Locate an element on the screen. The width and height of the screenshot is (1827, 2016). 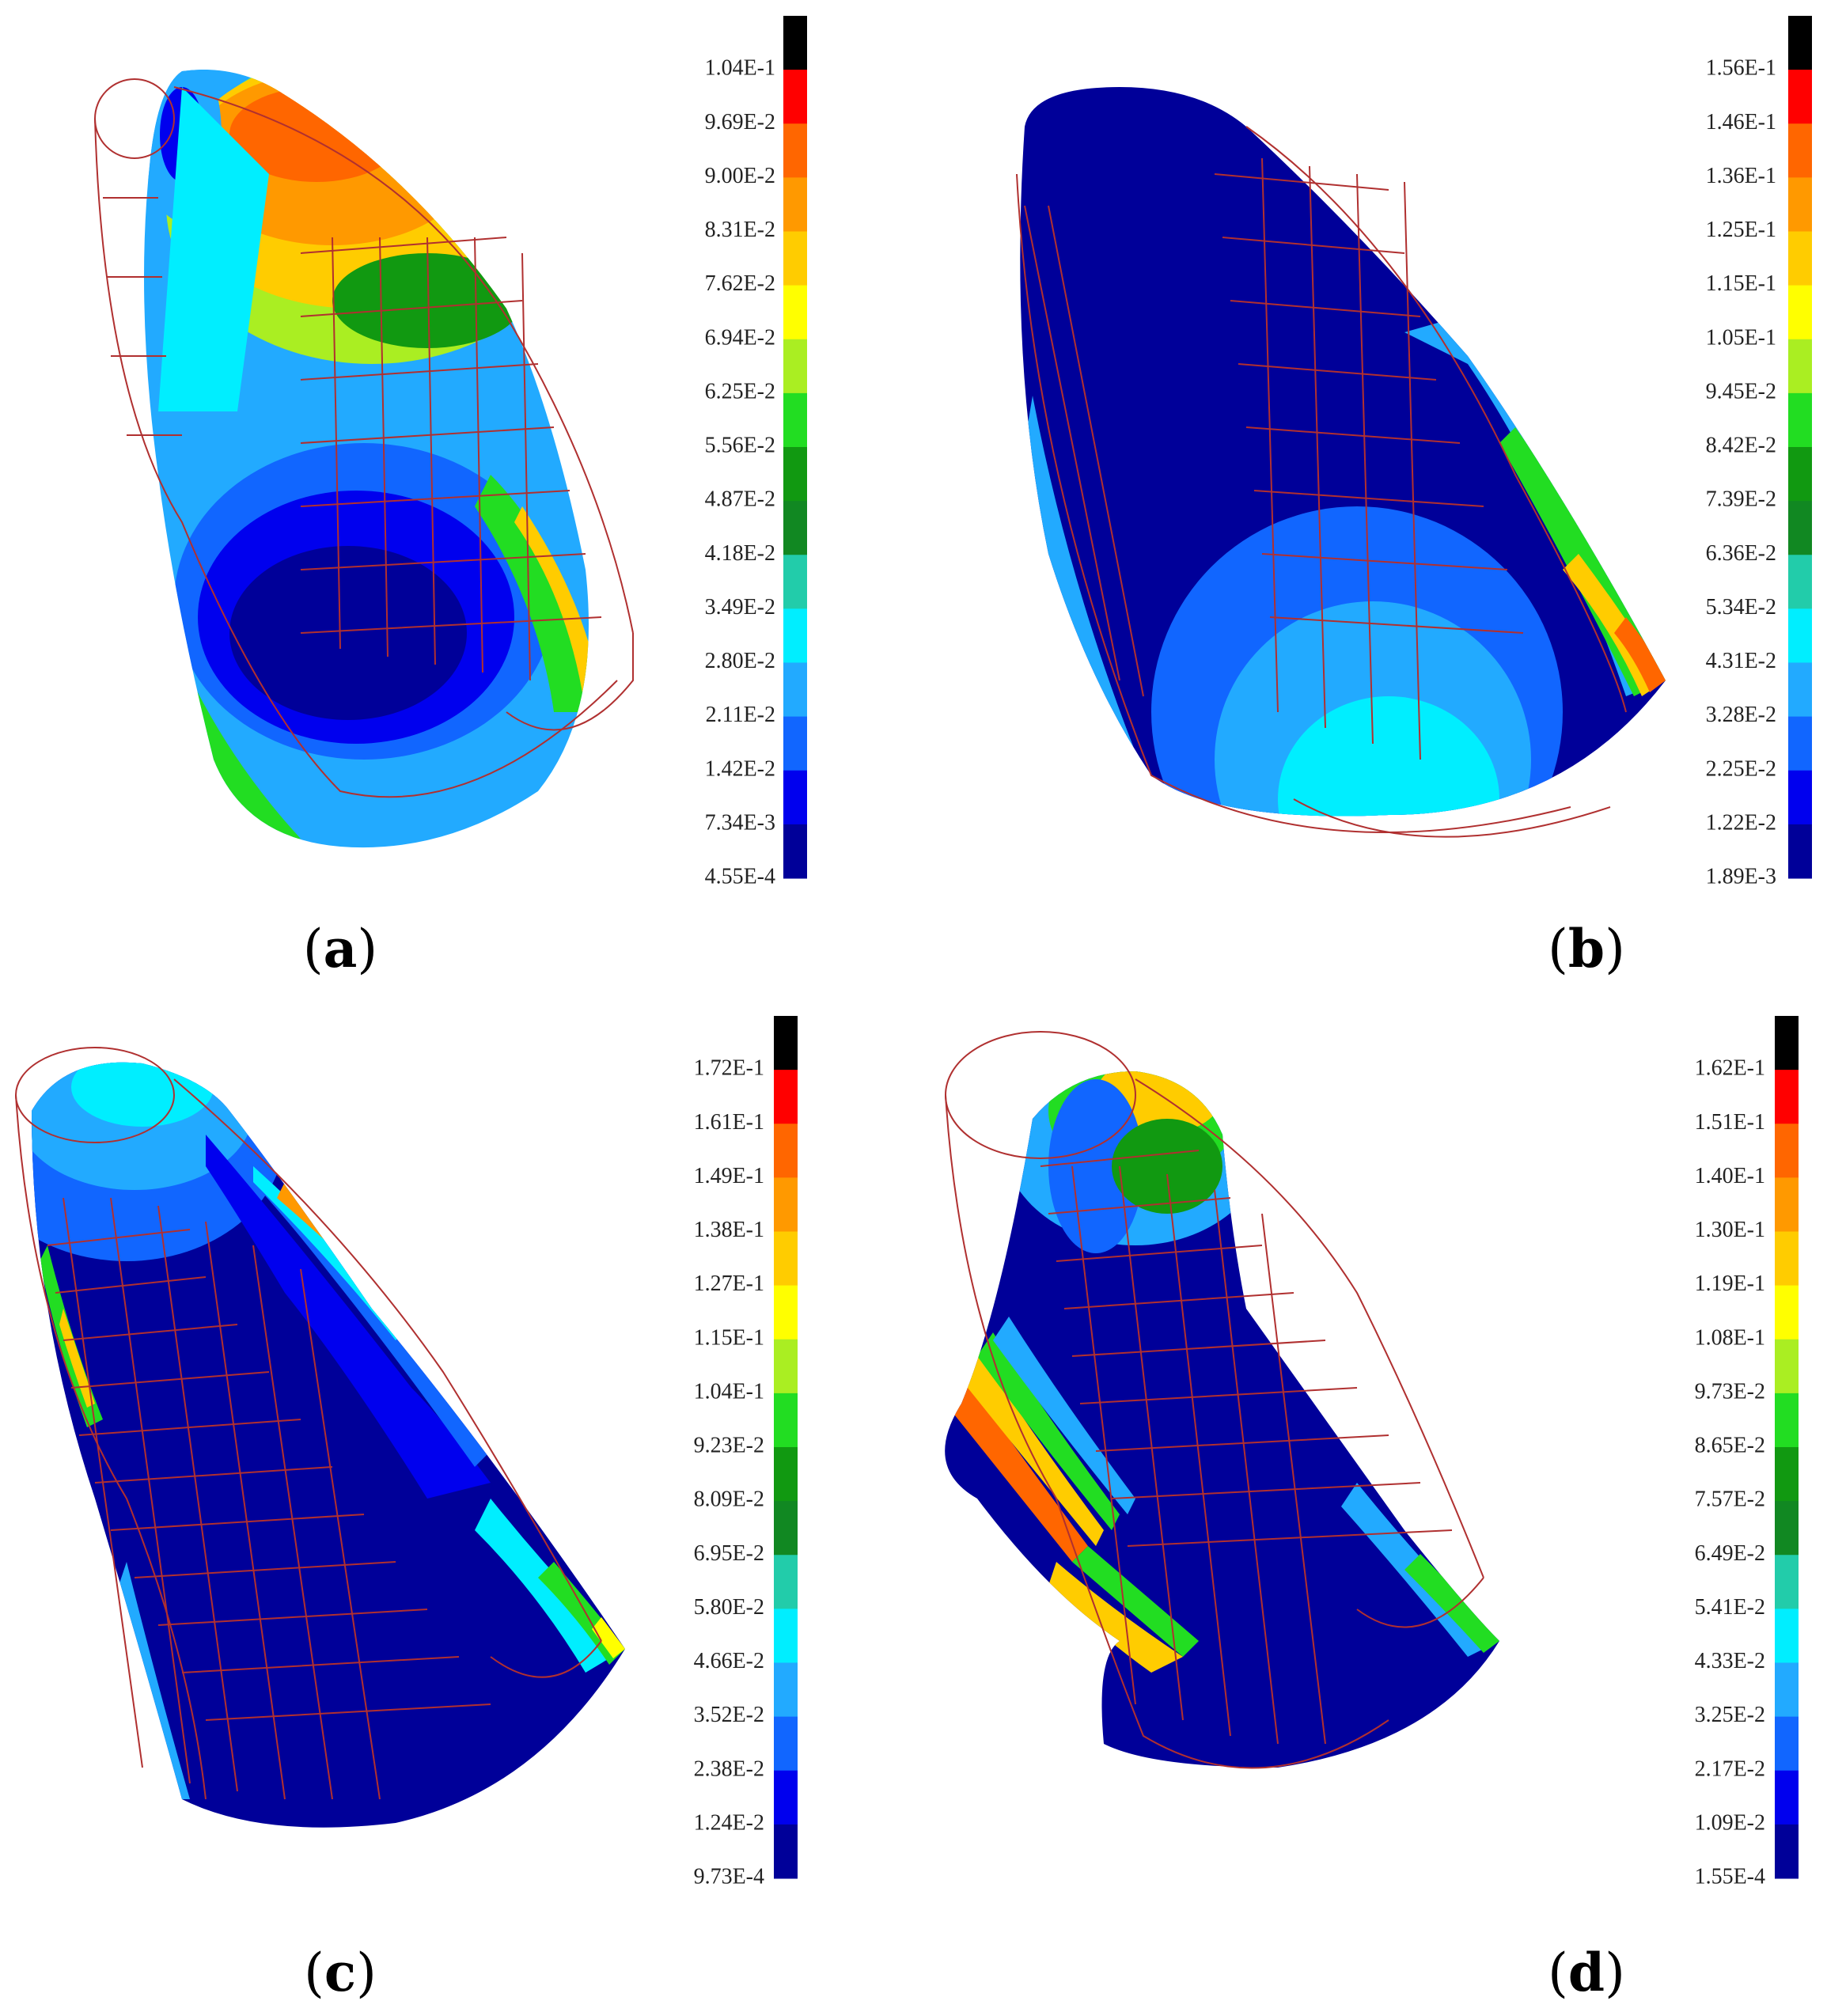
colorbar-tick-label: 4.18E-2 is located at coordinates (740, 553).